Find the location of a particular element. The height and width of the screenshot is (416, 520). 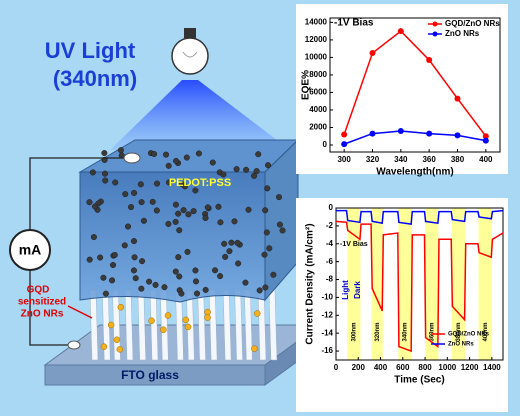

y-tick-label: -4 is located at coordinates (330, 243).